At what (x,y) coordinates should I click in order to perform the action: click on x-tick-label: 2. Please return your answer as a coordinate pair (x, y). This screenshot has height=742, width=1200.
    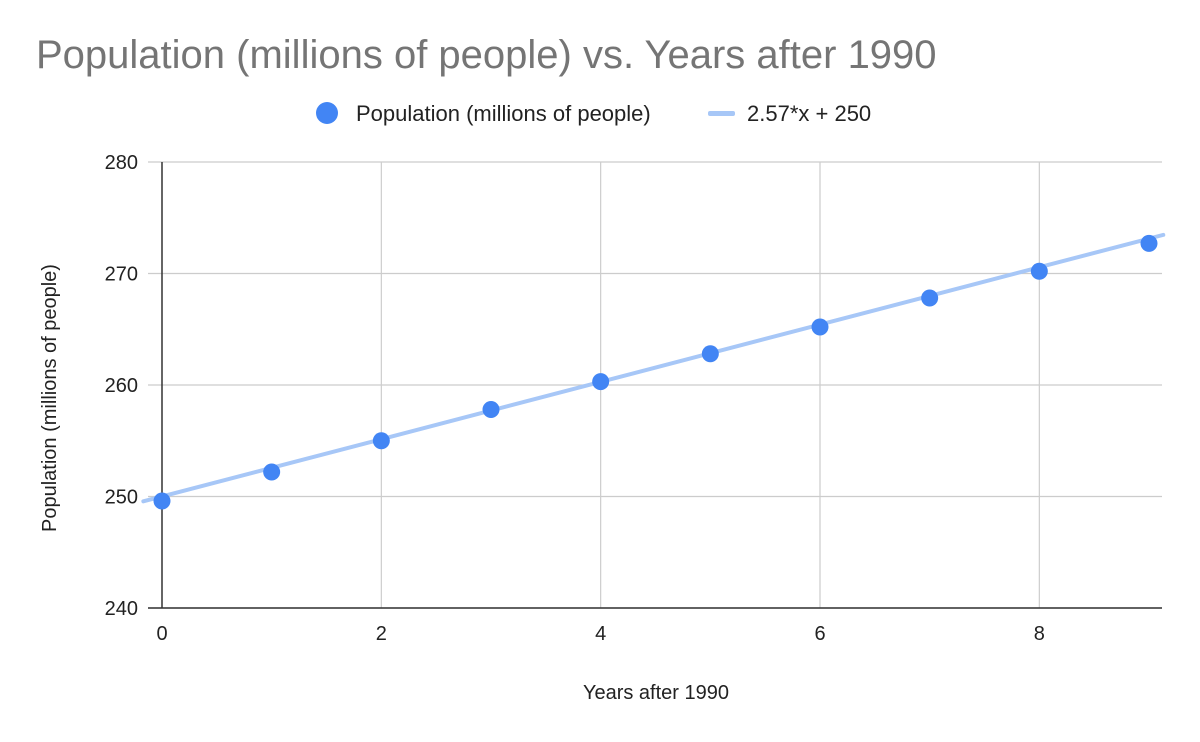
    Looking at the image, I should click on (381, 634).